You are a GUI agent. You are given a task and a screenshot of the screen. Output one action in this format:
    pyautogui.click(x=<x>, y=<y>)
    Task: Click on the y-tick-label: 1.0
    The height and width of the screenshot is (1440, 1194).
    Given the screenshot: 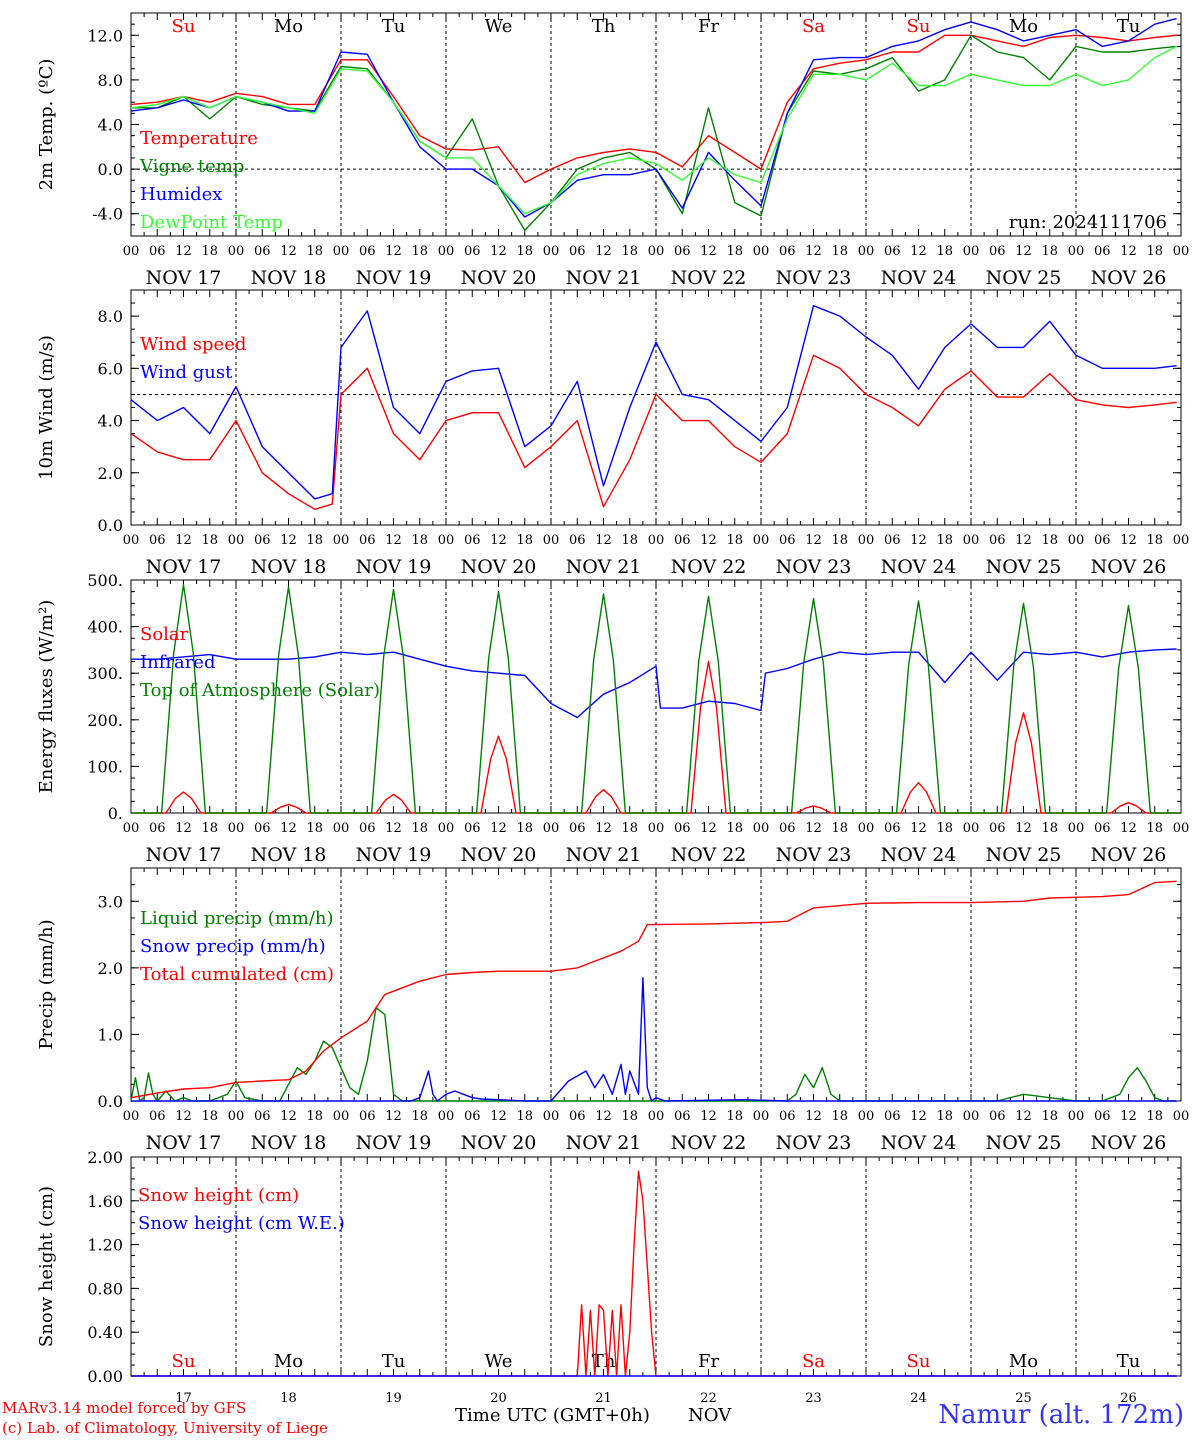 What is the action you would take?
    pyautogui.click(x=110, y=1034)
    